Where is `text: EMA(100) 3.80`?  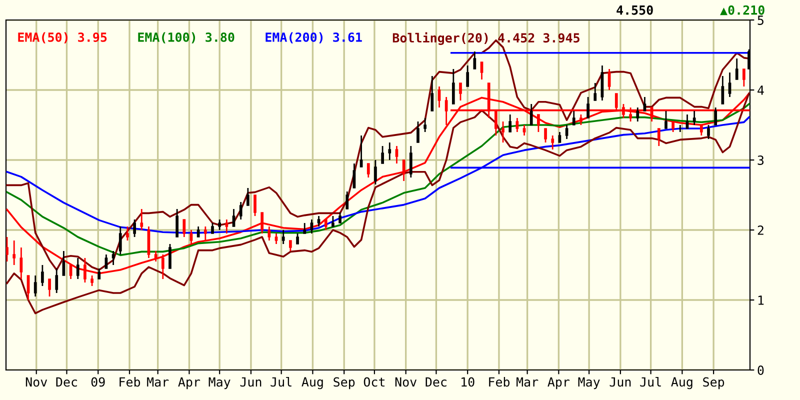 text: EMA(100) 3.80 is located at coordinates (186, 38).